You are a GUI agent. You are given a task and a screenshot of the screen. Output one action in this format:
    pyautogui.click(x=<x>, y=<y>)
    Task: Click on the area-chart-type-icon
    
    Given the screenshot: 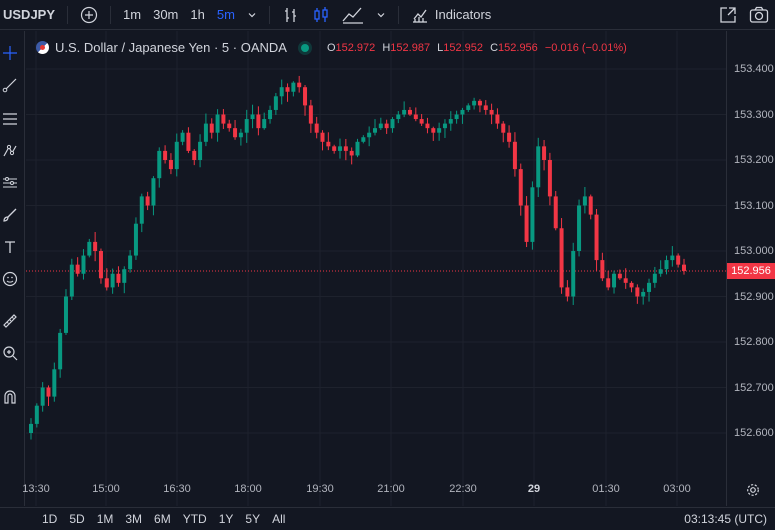 What is the action you would take?
    pyautogui.click(x=353, y=15)
    